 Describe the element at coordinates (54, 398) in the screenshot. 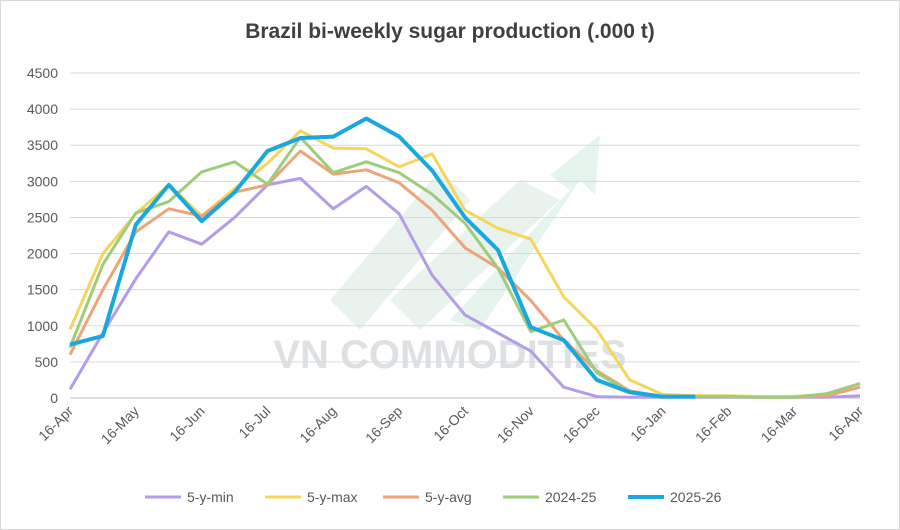

I see `y-tick-label: 0` at that location.